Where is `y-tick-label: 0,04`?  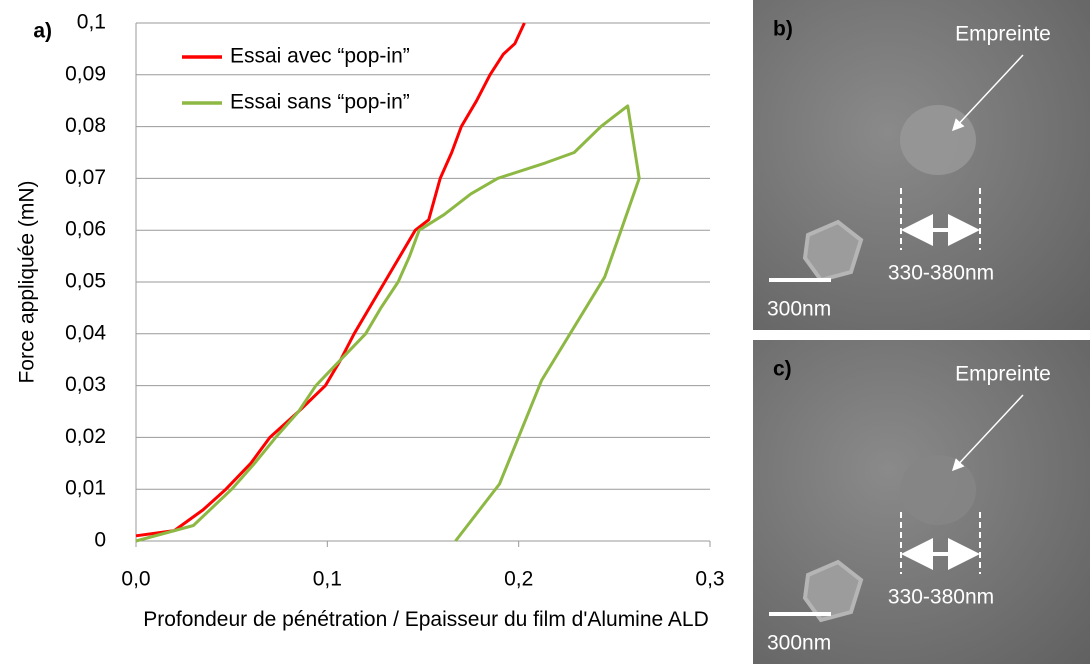 y-tick-label: 0,04 is located at coordinates (85, 332).